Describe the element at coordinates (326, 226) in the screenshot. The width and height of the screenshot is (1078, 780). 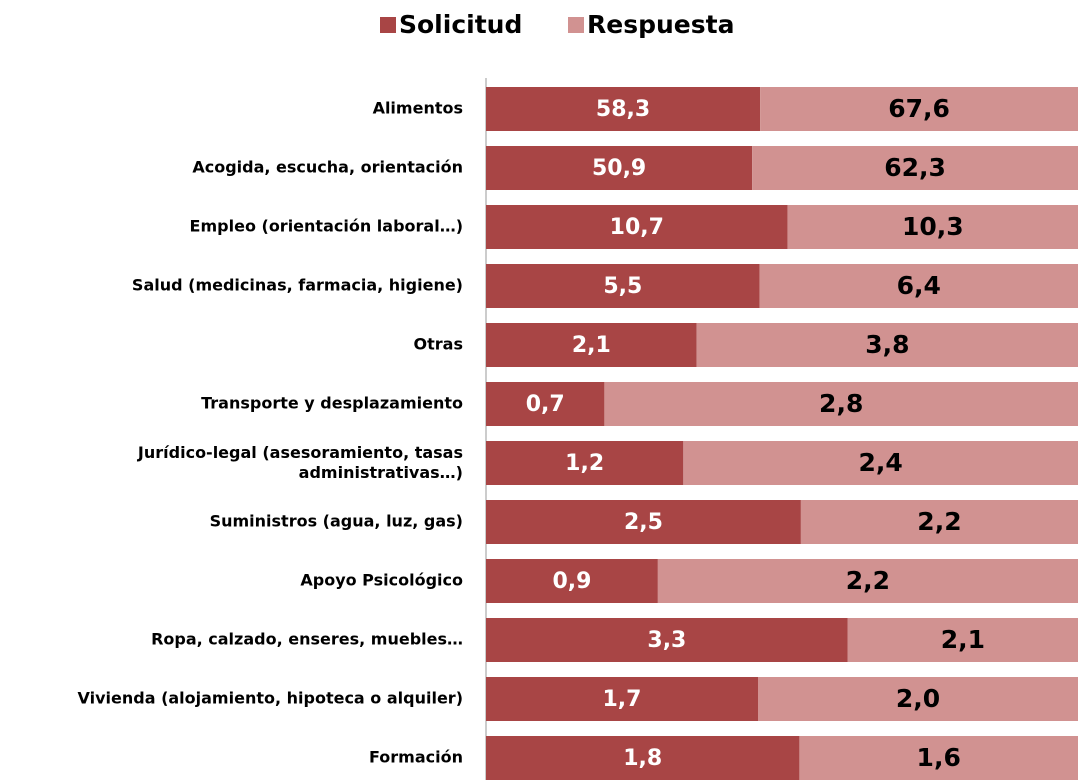
I see `category-label: Empleo (orientación laboral…)` at that location.